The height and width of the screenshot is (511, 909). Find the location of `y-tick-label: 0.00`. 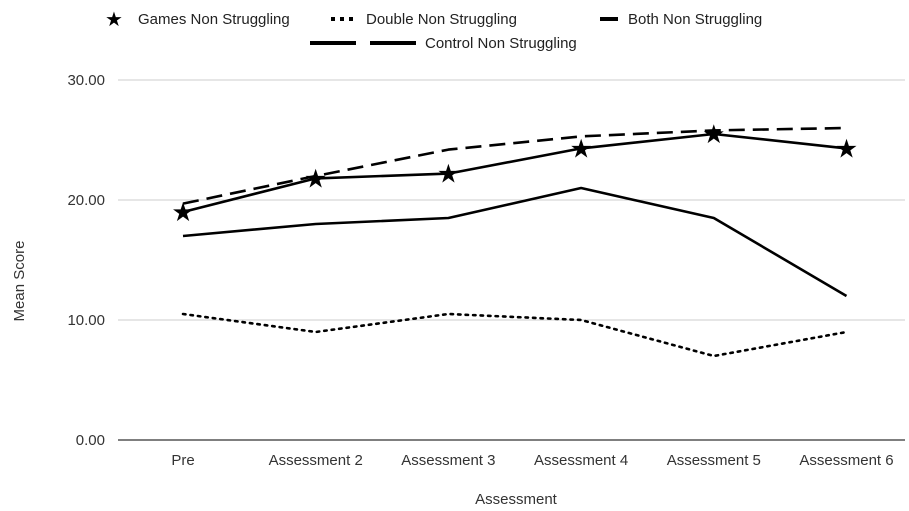

y-tick-label: 0.00 is located at coordinates (90, 440).